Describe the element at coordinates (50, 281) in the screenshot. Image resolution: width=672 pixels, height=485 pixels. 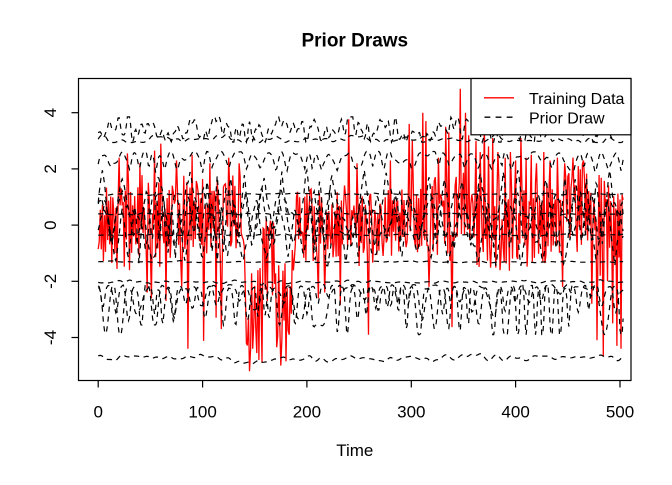
I see `svg-text: -2` at that location.